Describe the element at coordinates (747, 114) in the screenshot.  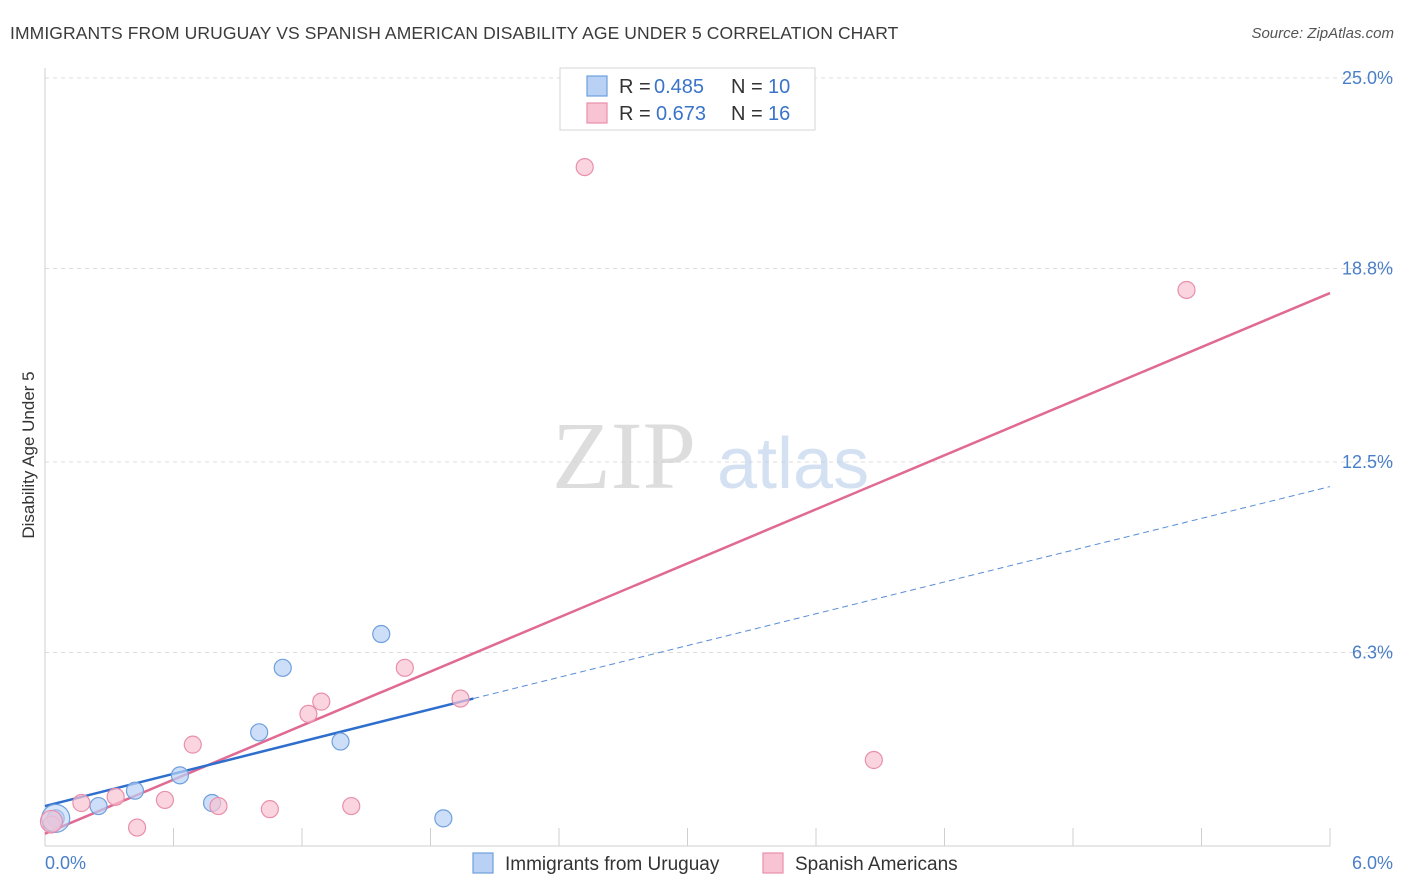
I see `legend-n-label-2: N =` at that location.